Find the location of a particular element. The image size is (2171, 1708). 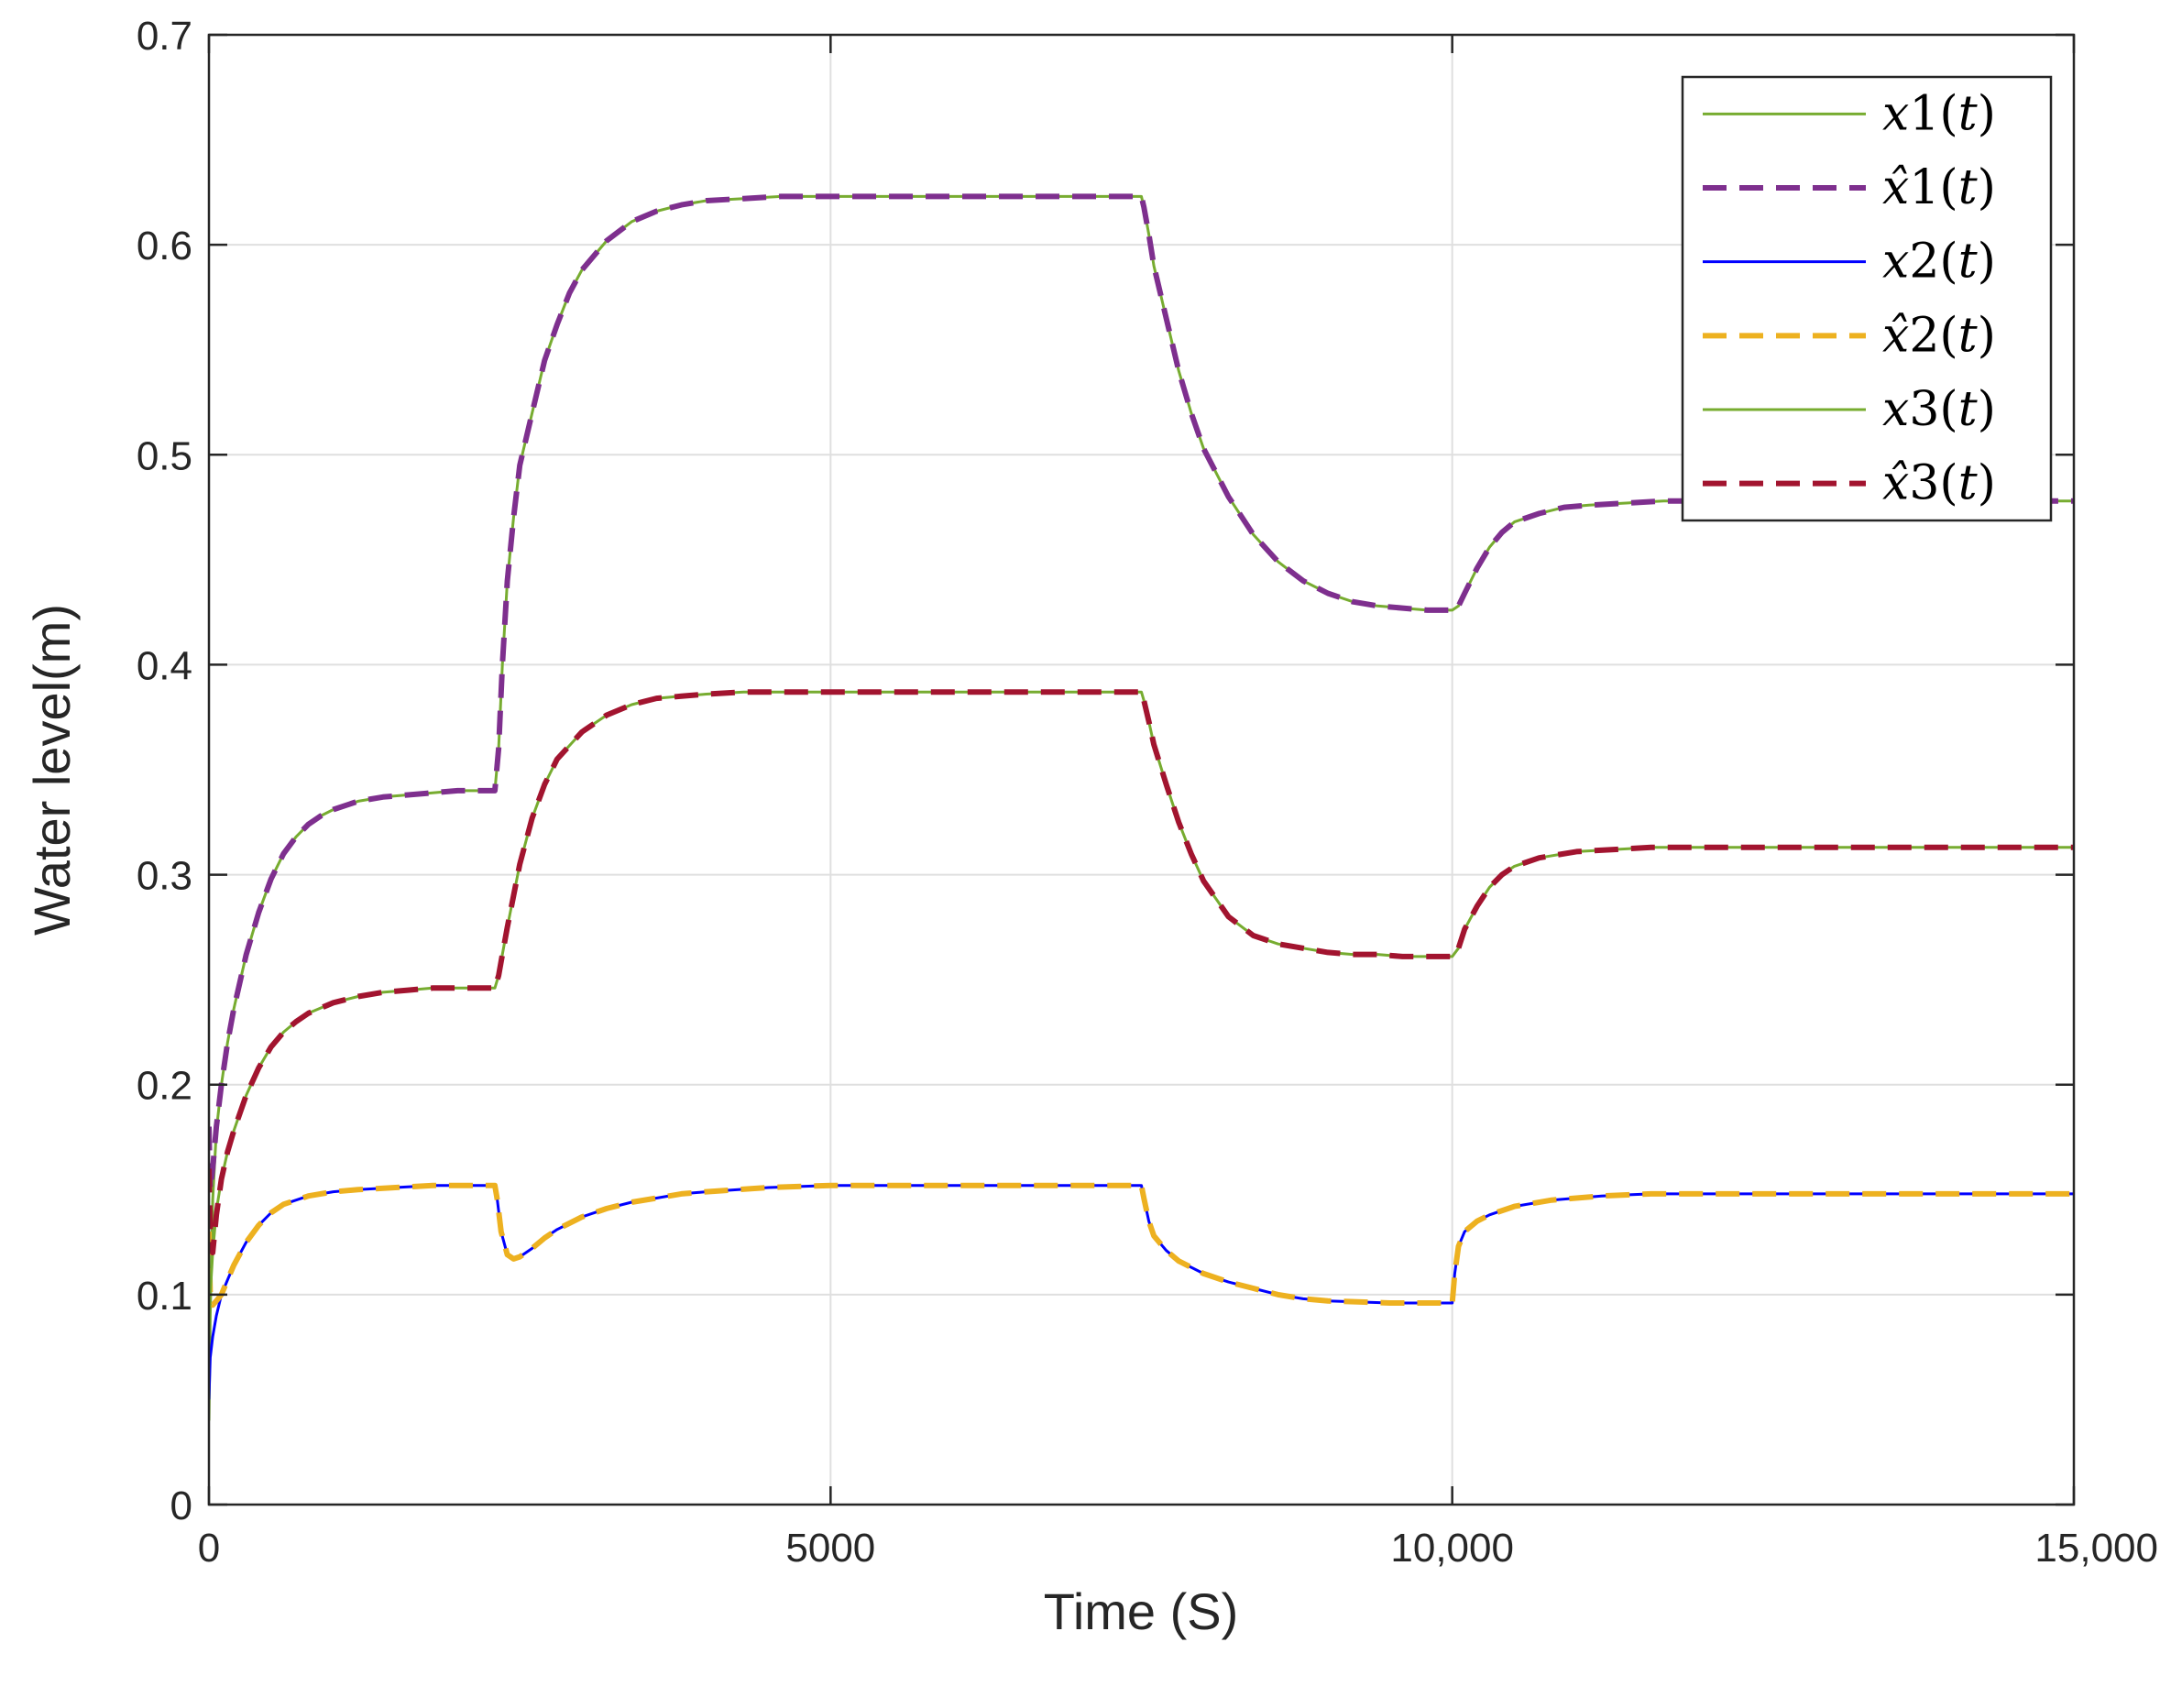

legend-box is located at coordinates (1867, 299).